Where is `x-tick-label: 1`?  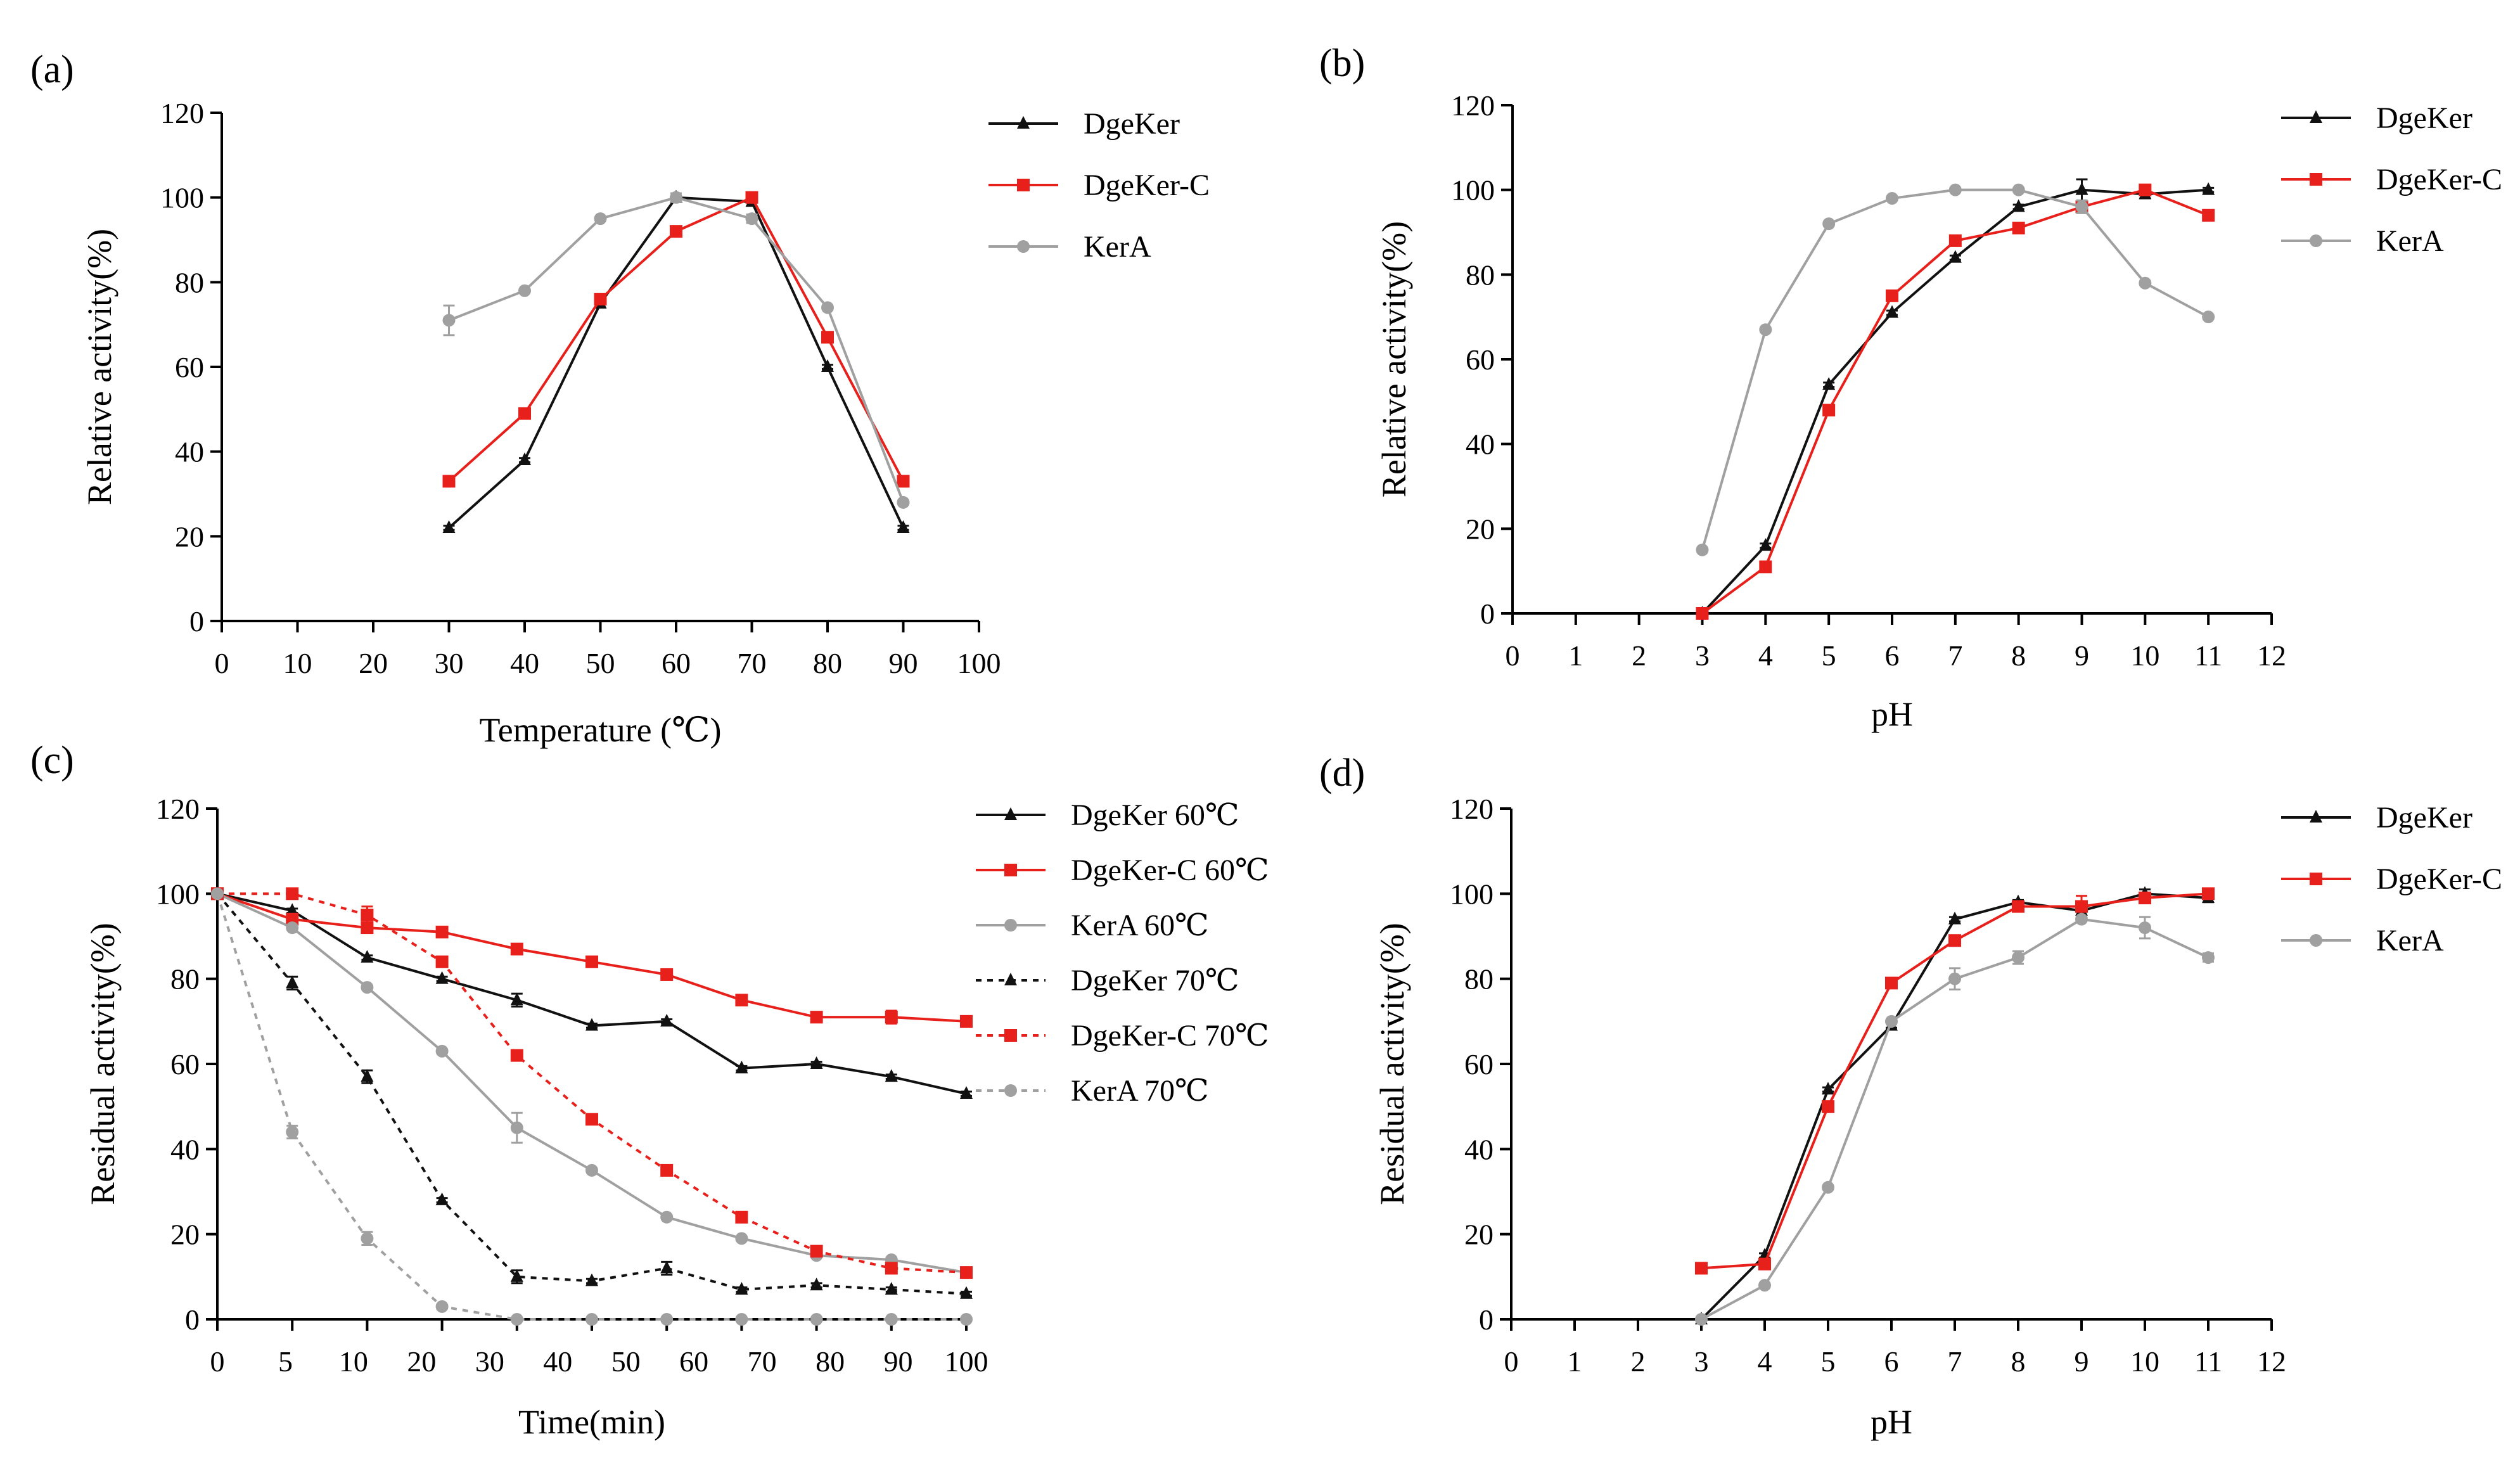
x-tick-label: 1 is located at coordinates (1575, 1361).